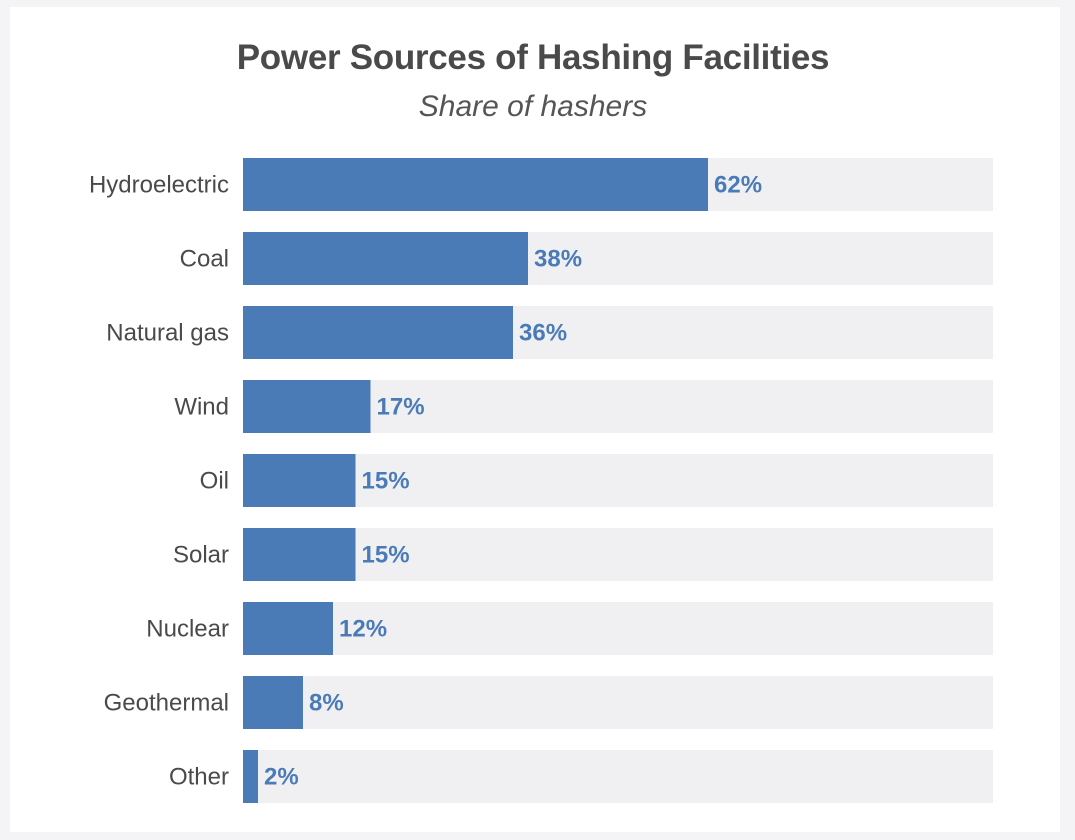 This screenshot has width=1075, height=840. I want to click on value-label: 8%, so click(326, 703).